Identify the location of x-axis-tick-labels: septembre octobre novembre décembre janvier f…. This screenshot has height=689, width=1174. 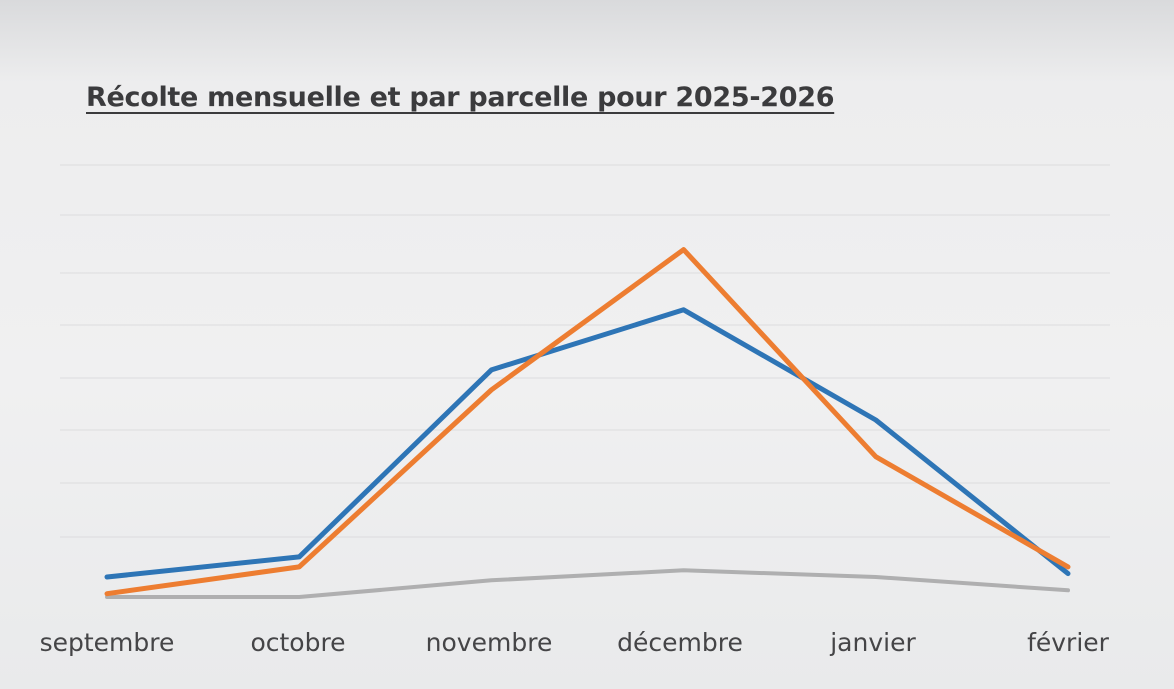
(575, 642).